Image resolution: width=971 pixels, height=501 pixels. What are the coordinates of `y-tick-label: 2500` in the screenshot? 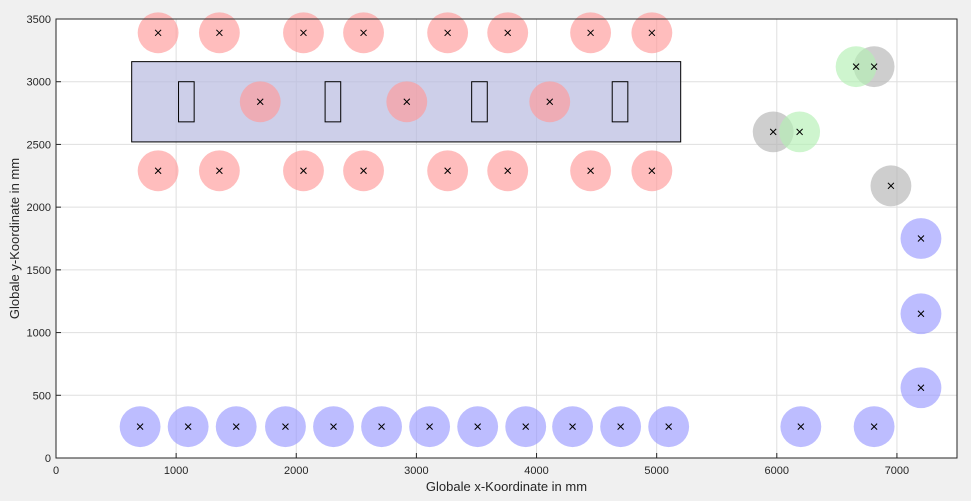 It's located at (39, 145).